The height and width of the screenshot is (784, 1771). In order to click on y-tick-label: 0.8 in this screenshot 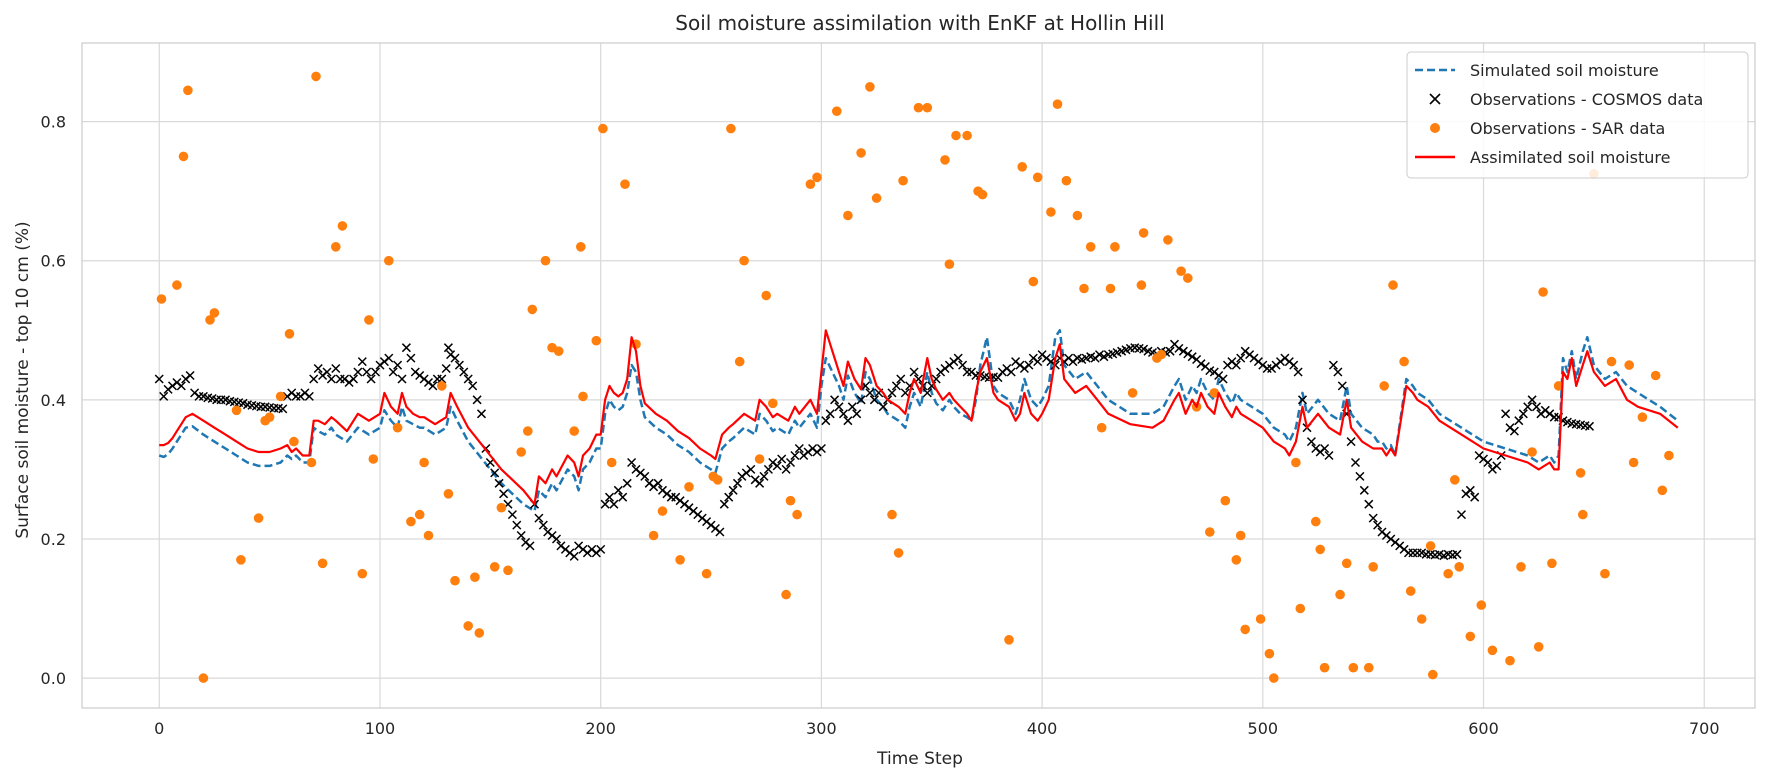, I will do `click(53, 122)`.